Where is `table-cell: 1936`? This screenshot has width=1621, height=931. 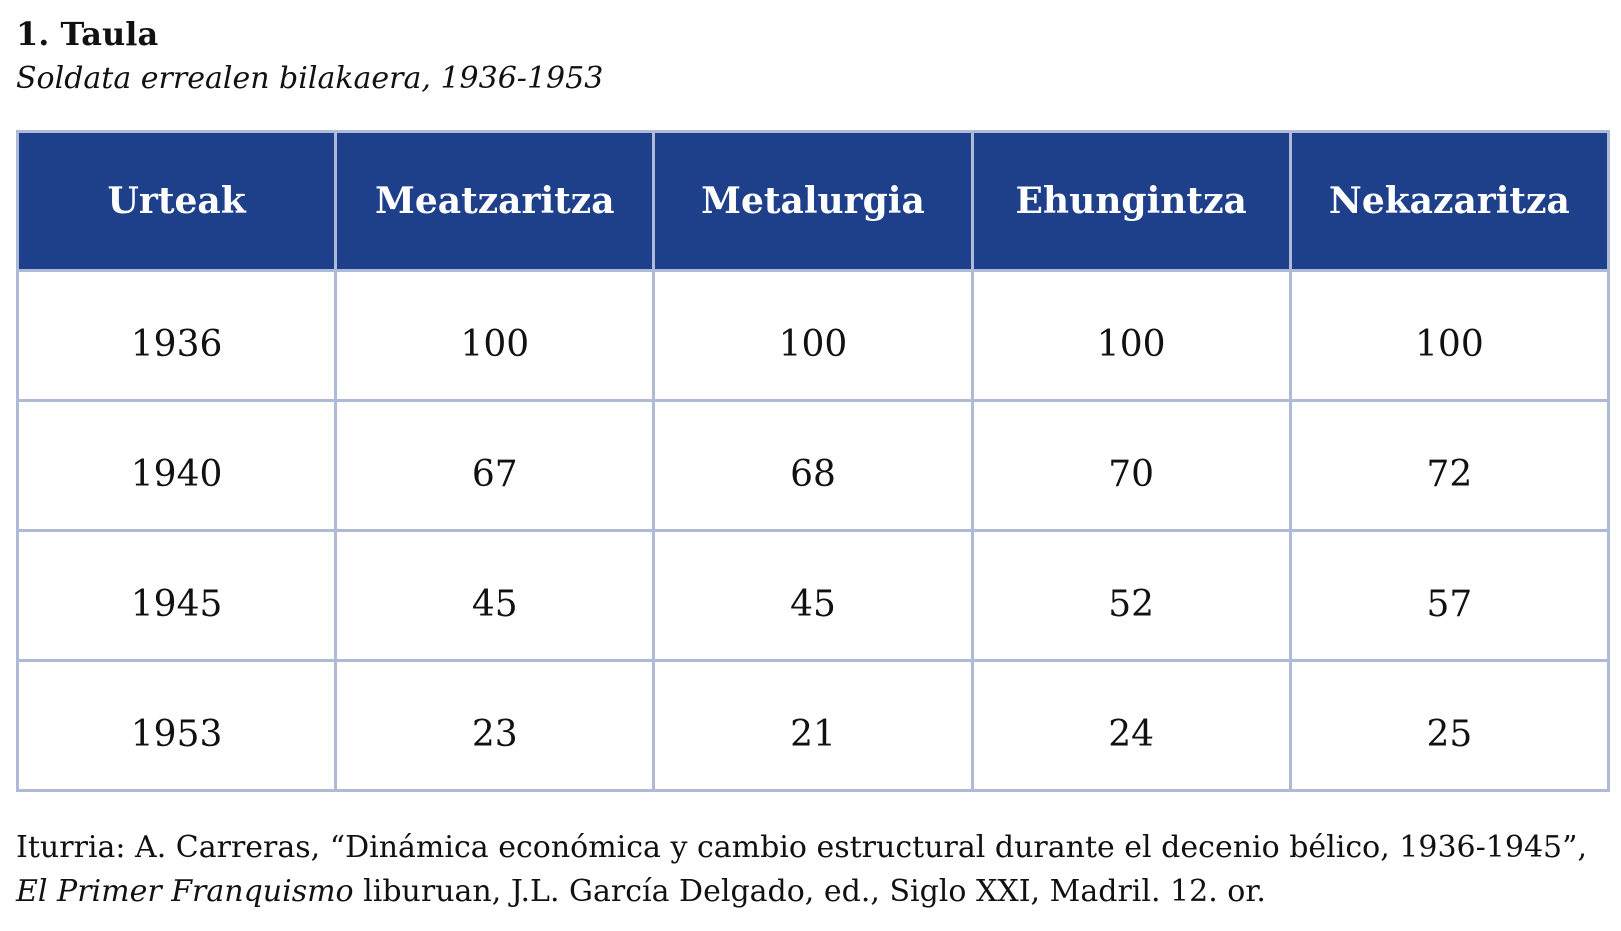
table-cell: 1936 is located at coordinates (176, 335).